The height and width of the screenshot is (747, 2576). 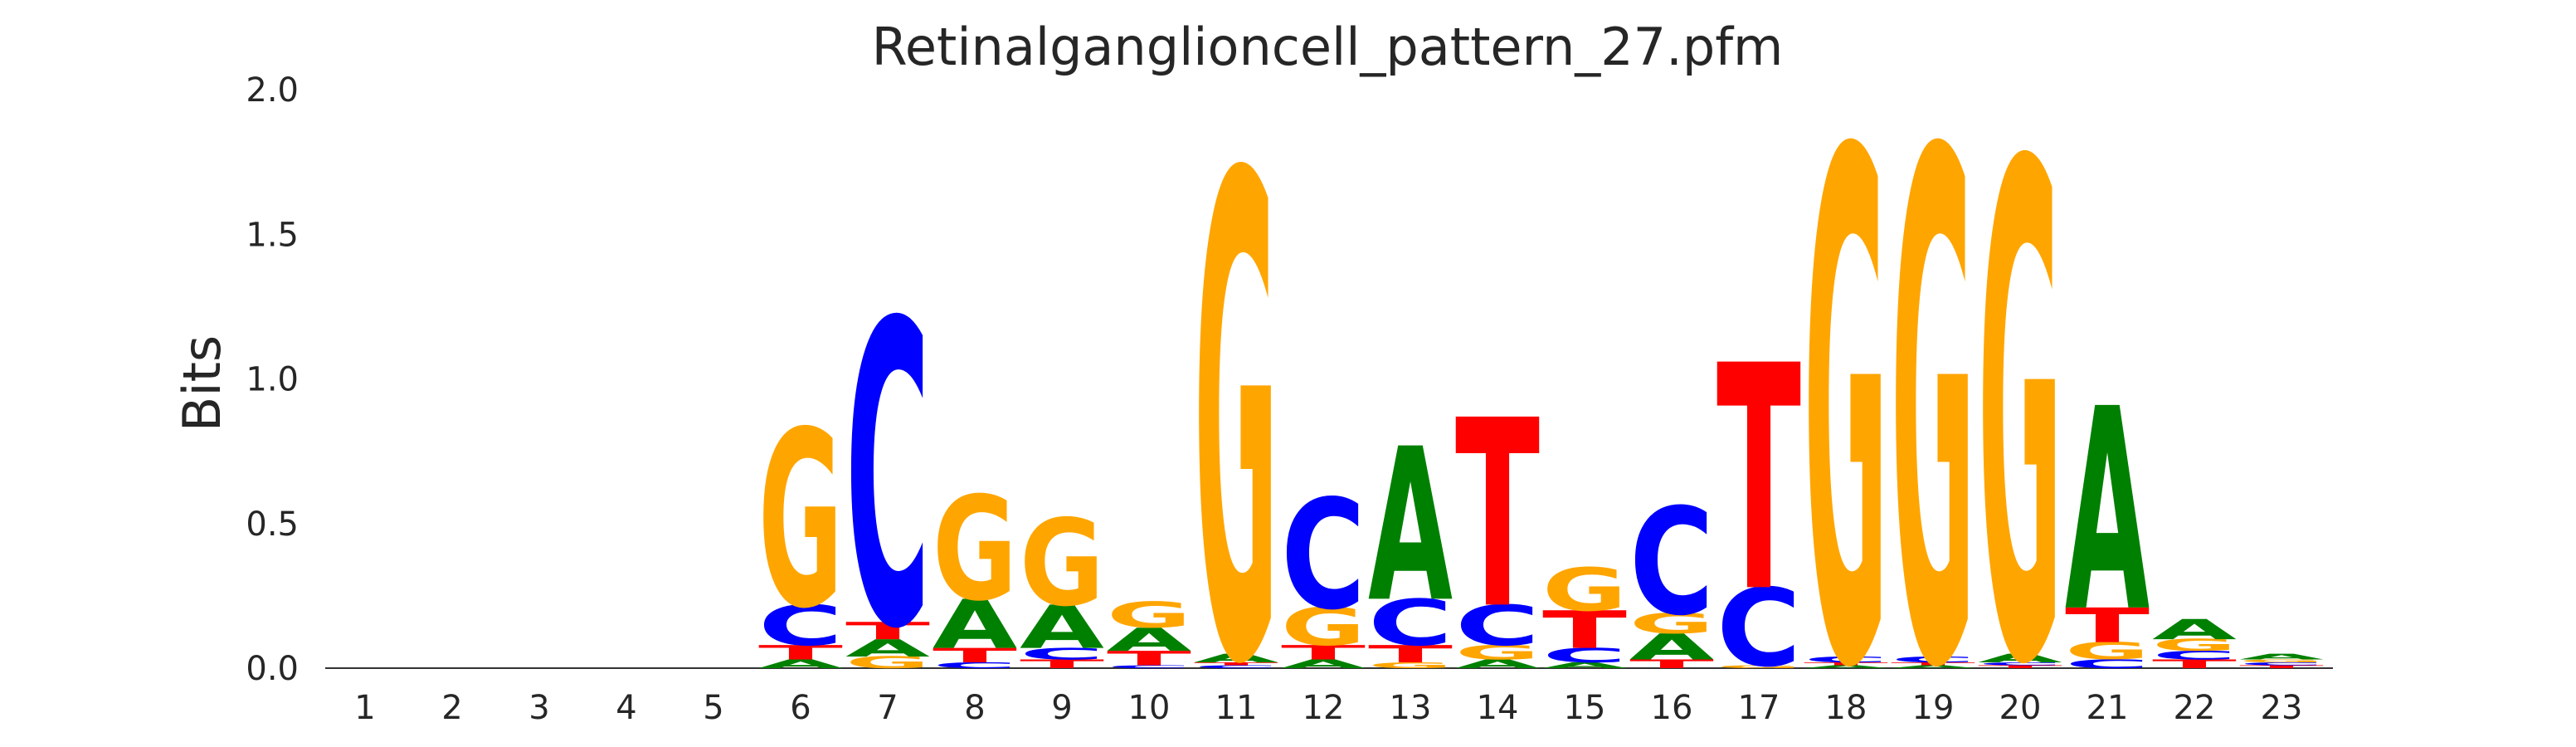 I want to click on y-axis-ticks: 0.0 0.5 1.0 1.5 2.0, so click(x=272, y=379).